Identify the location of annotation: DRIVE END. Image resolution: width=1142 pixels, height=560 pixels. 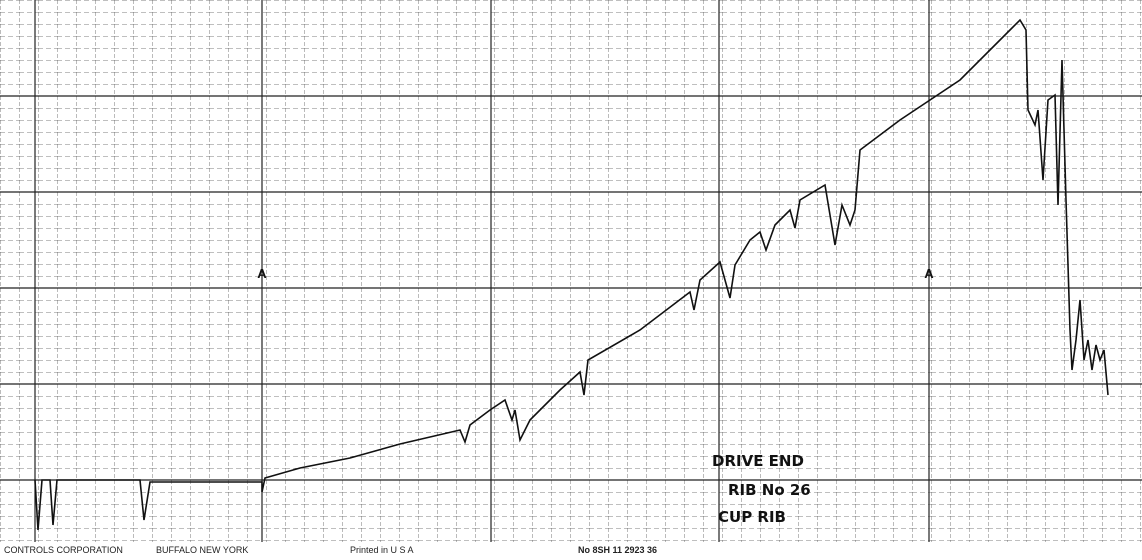
(758, 461).